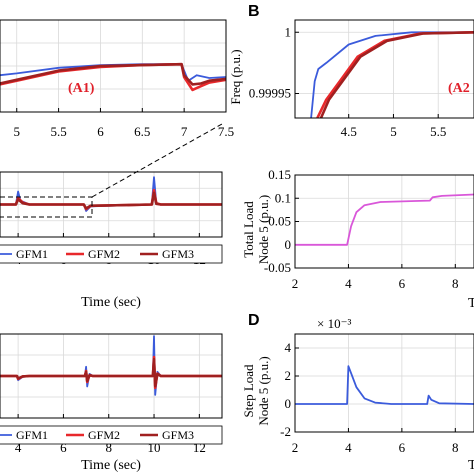 Image resolution: width=474 pixels, height=474 pixels. What do you see at coordinates (288, 347) in the screenshot?
I see `y-tick-label: 4` at bounding box center [288, 347].